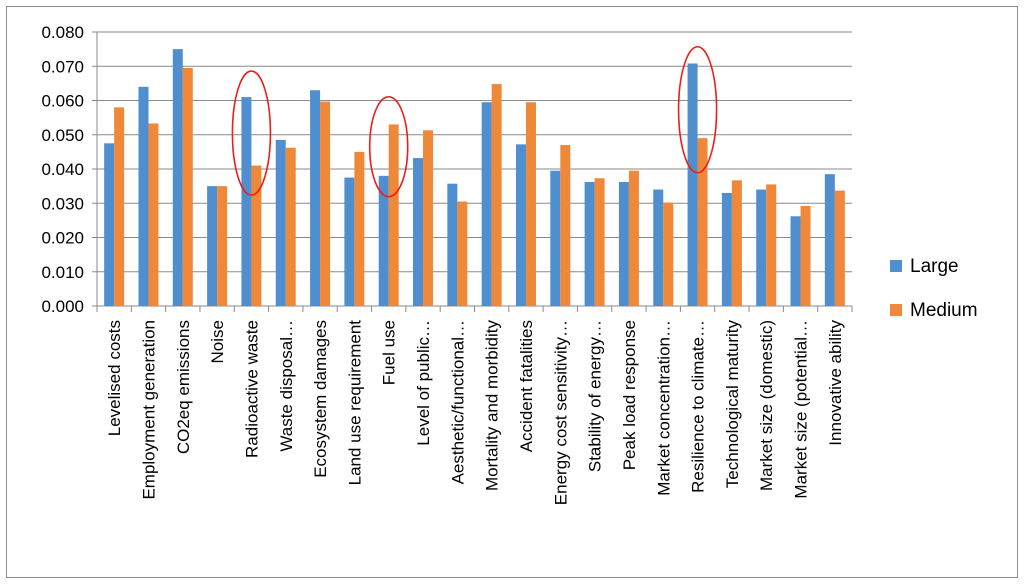 Image resolution: width=1024 pixels, height=584 pixels. Describe the element at coordinates (62, 169) in the screenshot. I see `y-tick-label: 0.040` at that location.